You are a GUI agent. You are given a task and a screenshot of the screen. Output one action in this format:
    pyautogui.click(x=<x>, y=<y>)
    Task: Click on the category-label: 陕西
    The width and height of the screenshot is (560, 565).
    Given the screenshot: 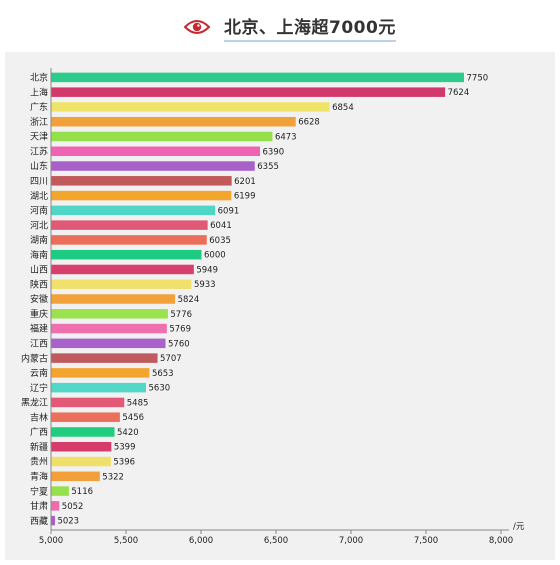 What is the action you would take?
    pyautogui.click(x=39, y=284)
    